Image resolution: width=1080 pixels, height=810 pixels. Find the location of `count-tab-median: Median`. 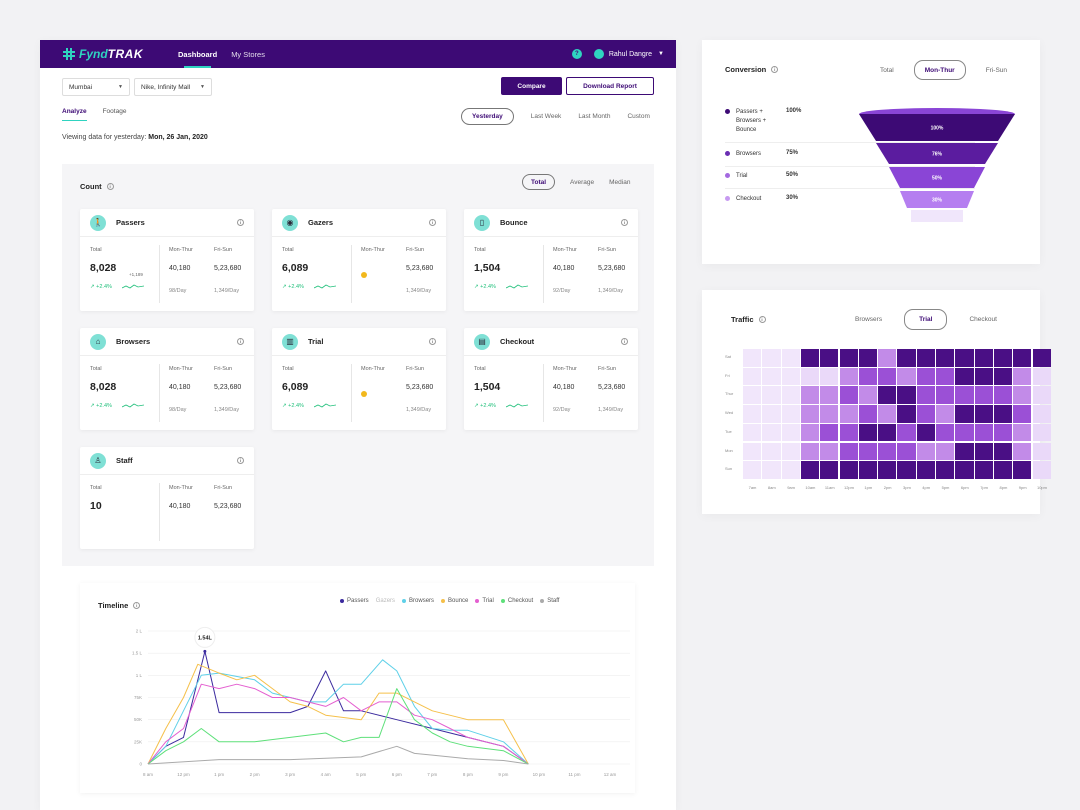

count-tab-median: Median is located at coordinates (620, 182).